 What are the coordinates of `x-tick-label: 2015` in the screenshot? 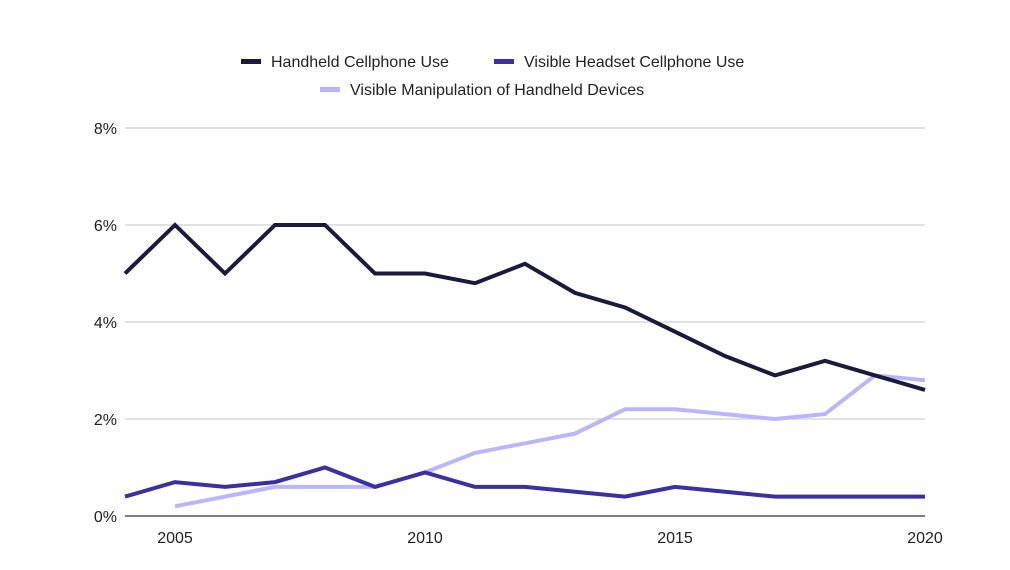 It's located at (675, 538).